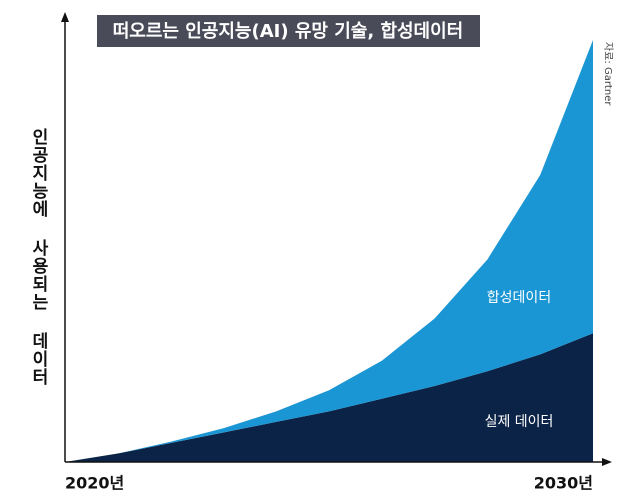  I want to click on chart-title: 떠오르는 인공지능(AI) 유망 기술, 합성데이터, so click(288, 31).